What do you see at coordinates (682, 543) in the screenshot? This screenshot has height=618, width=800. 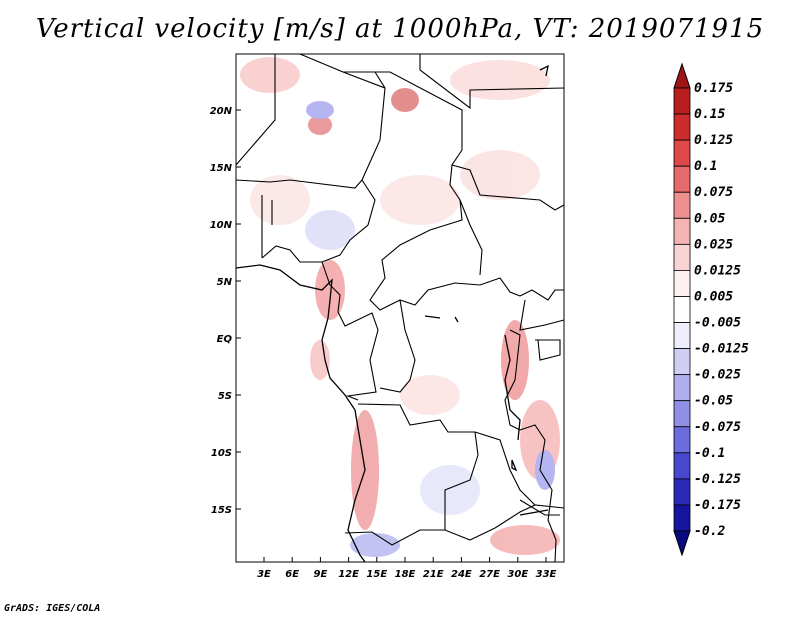 I see `colorbar-bottom-arrow` at bounding box center [682, 543].